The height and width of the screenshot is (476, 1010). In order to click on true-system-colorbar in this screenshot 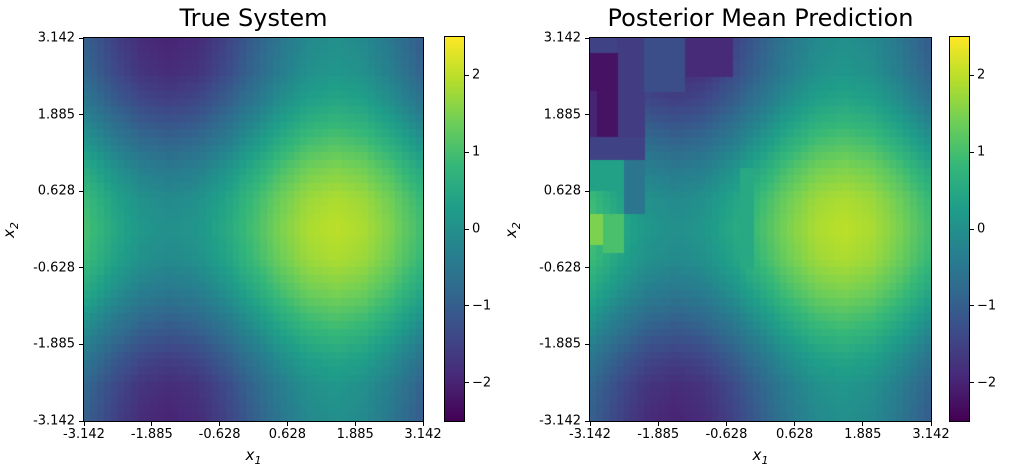, I will do `click(454, 229)`.